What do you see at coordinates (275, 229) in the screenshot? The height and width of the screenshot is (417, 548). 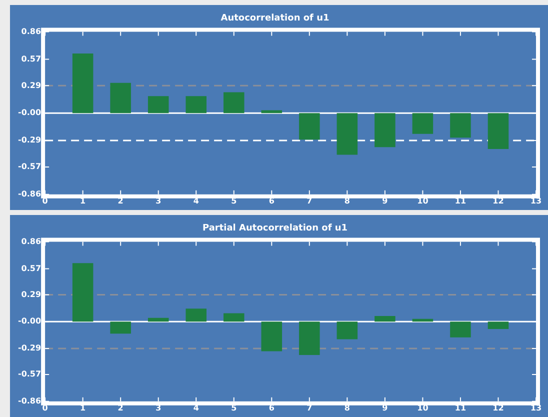 I see `chart-title: Partial Autocorrelation of u1` at bounding box center [275, 229].